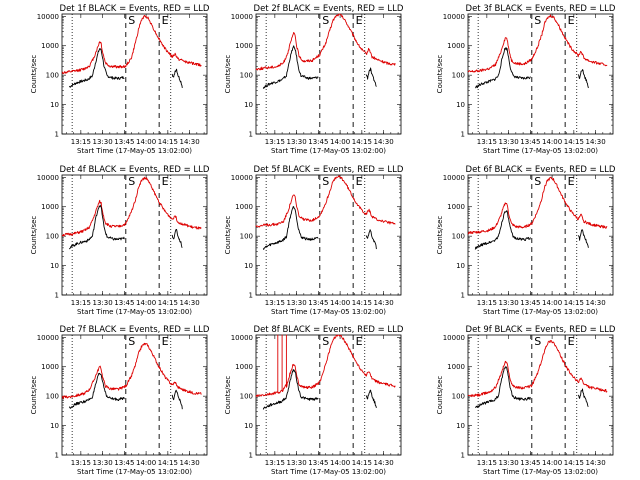 Image resolution: width=640 pixels, height=480 pixels. Describe the element at coordinates (135, 330) in the screenshot. I see `chart-title: Det 7f BLACK = Events, RED = LLD` at that location.